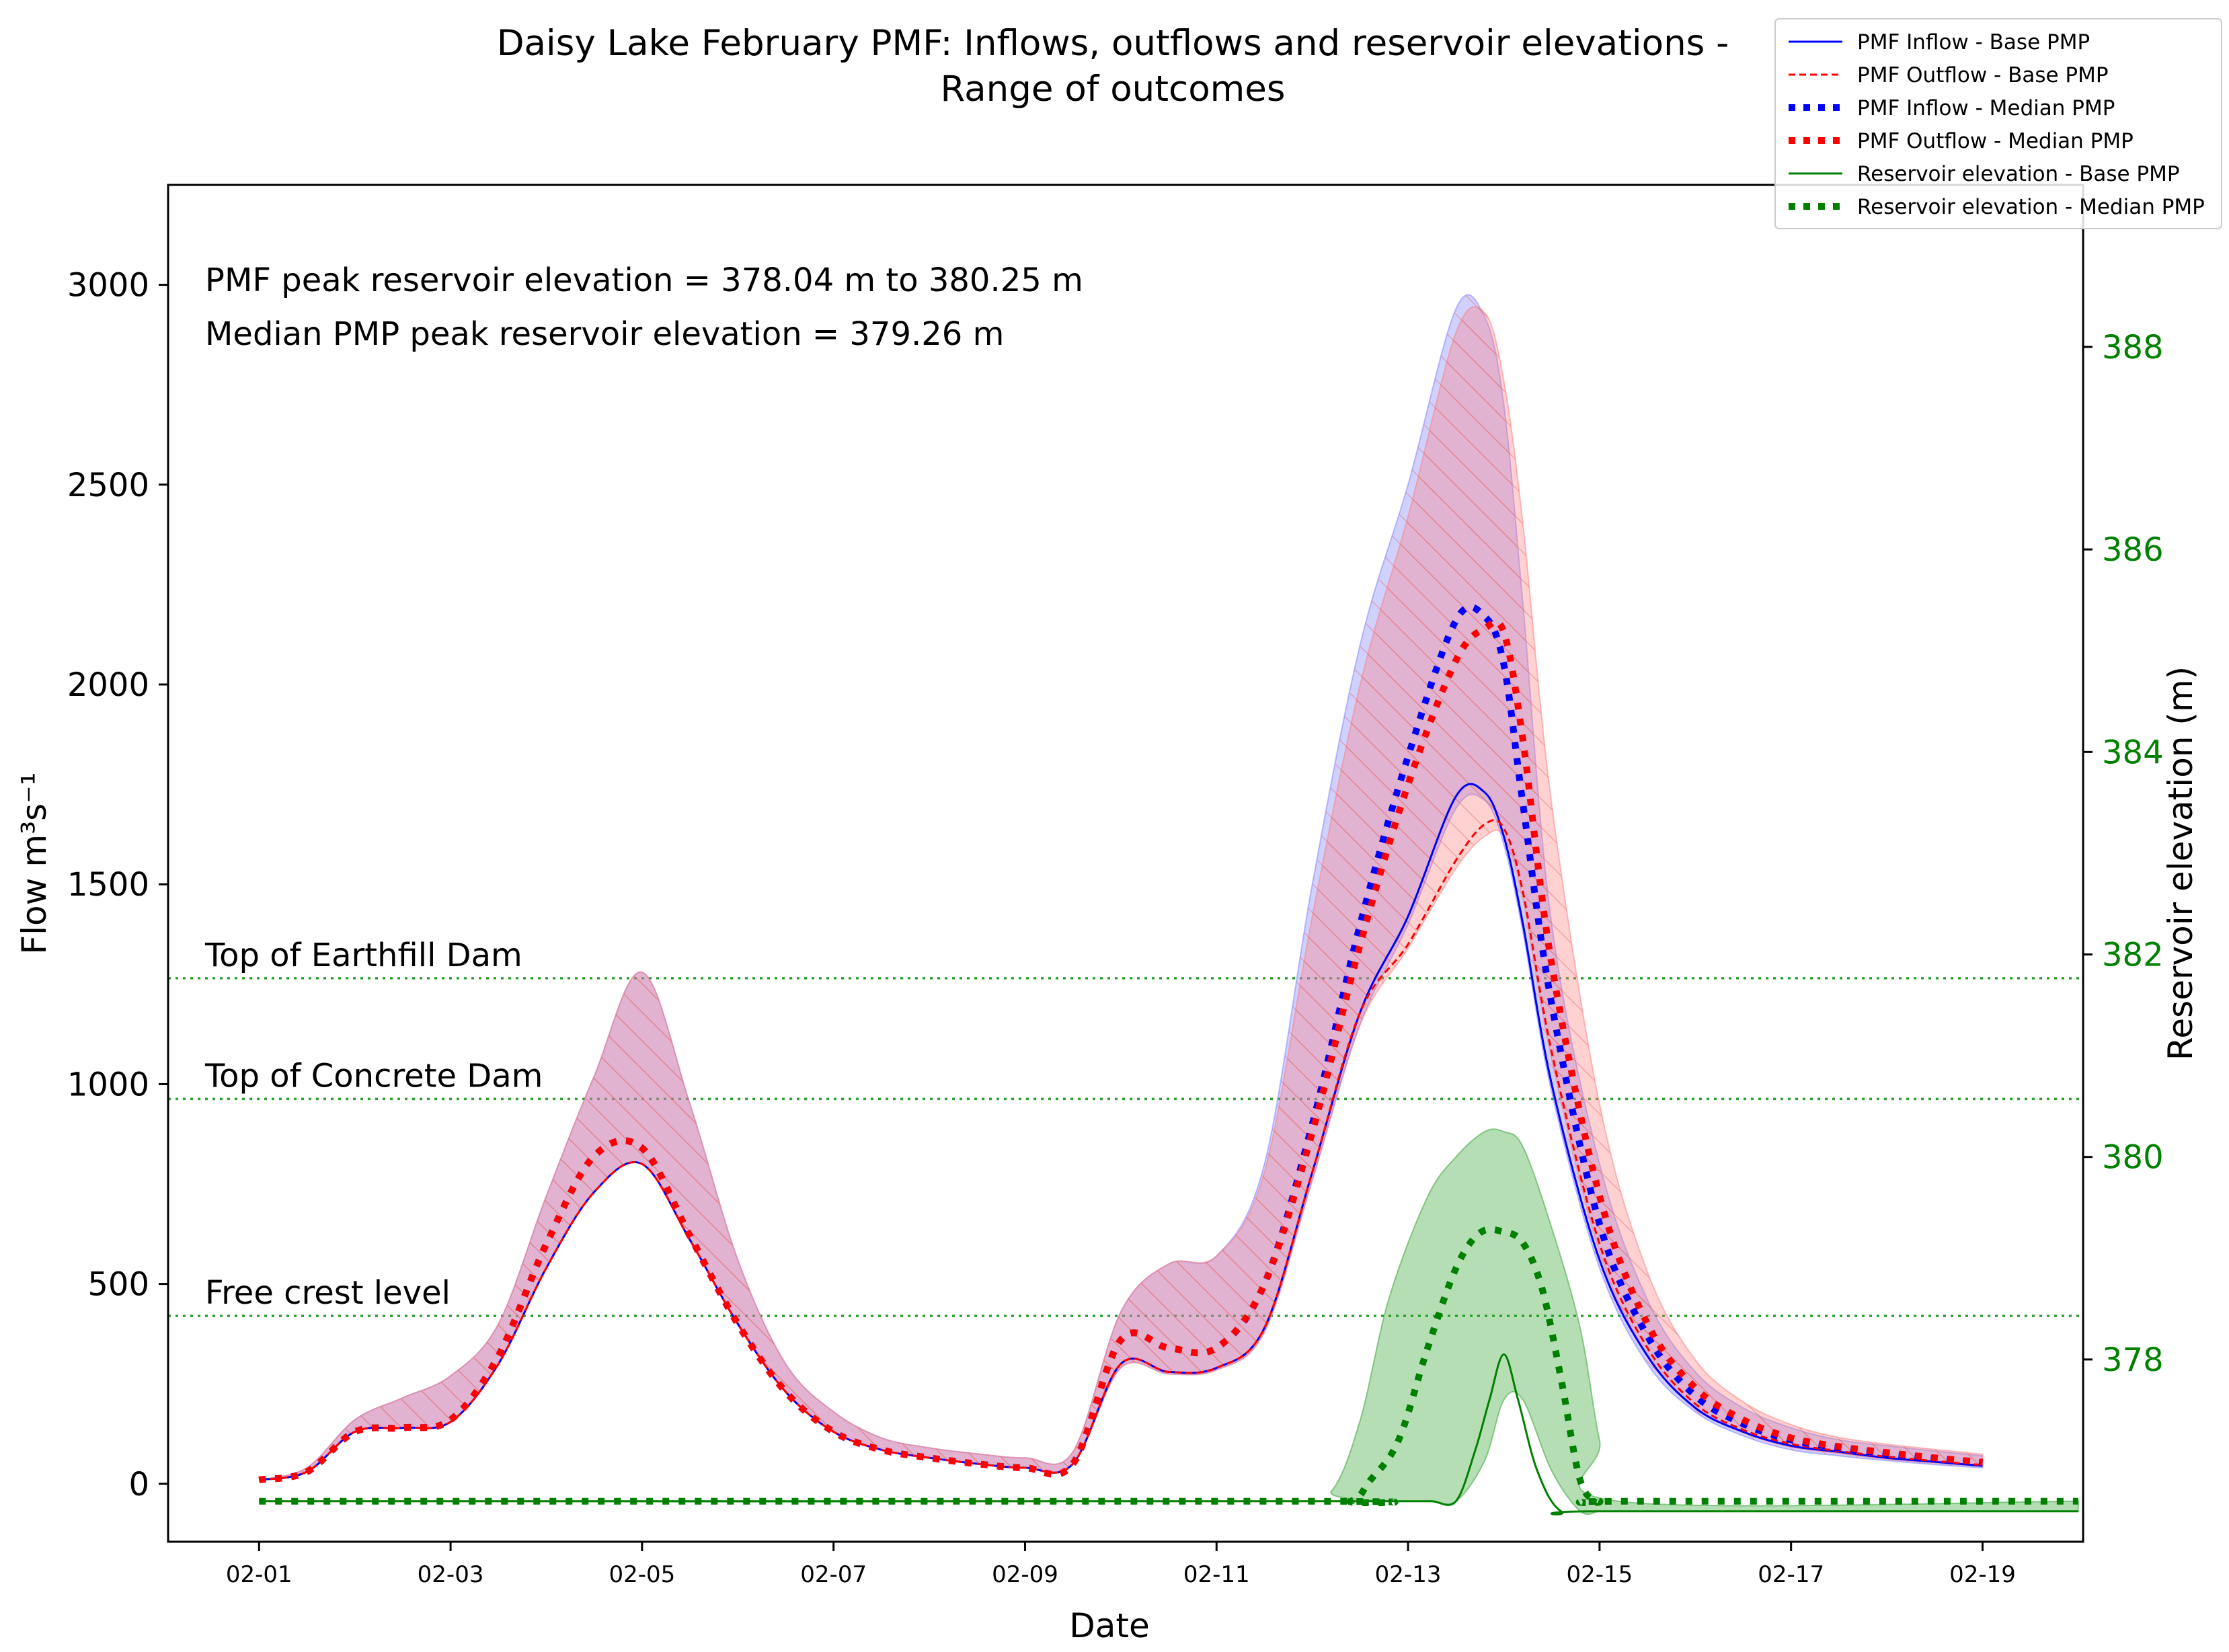 This screenshot has height=1652, width=2229. Describe the element at coordinates (108, 485) in the screenshot. I see `y-left-tick-label: 2500` at that location.